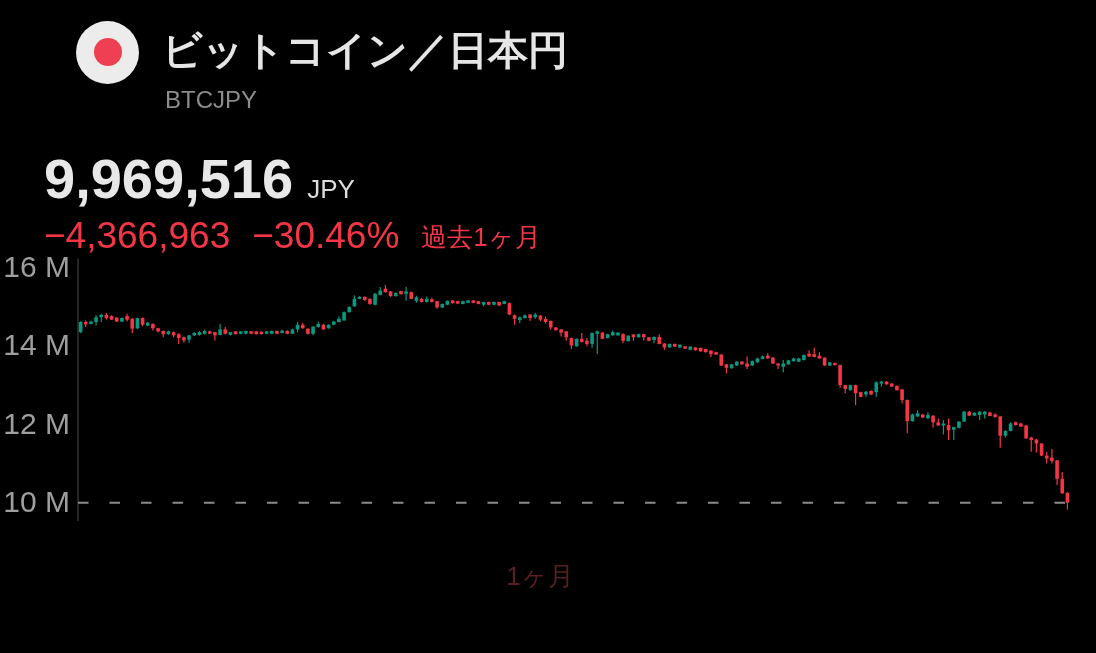 The width and height of the screenshot is (1096, 653). What do you see at coordinates (481, 237) in the screenshot?
I see `text: 過去1ヶ月` at bounding box center [481, 237].